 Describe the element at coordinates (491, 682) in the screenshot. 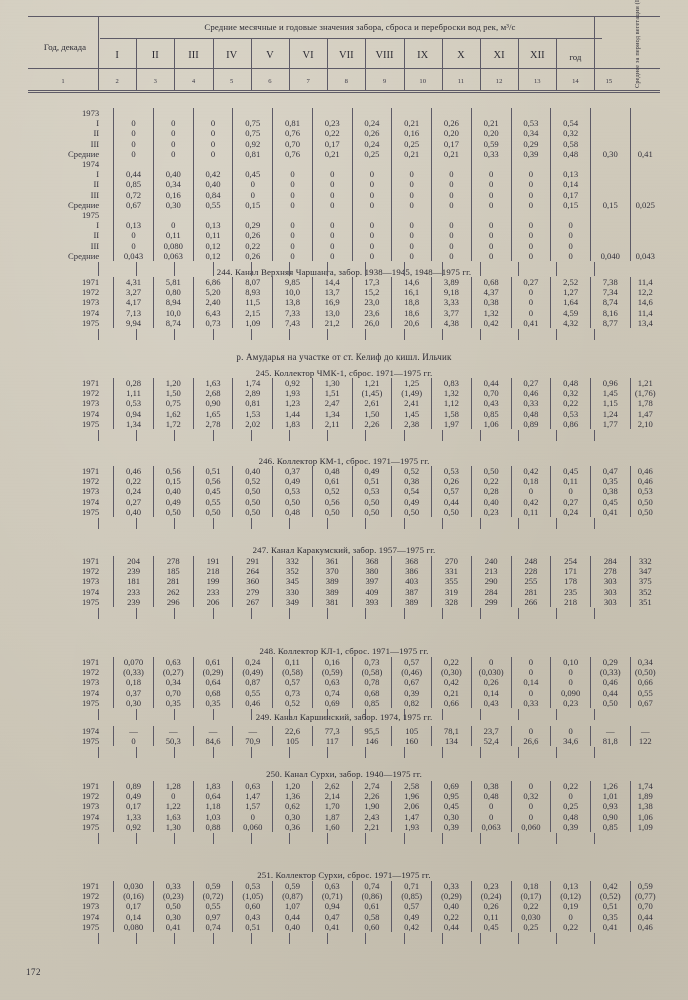

I see `table-cell: 0,26` at that location.